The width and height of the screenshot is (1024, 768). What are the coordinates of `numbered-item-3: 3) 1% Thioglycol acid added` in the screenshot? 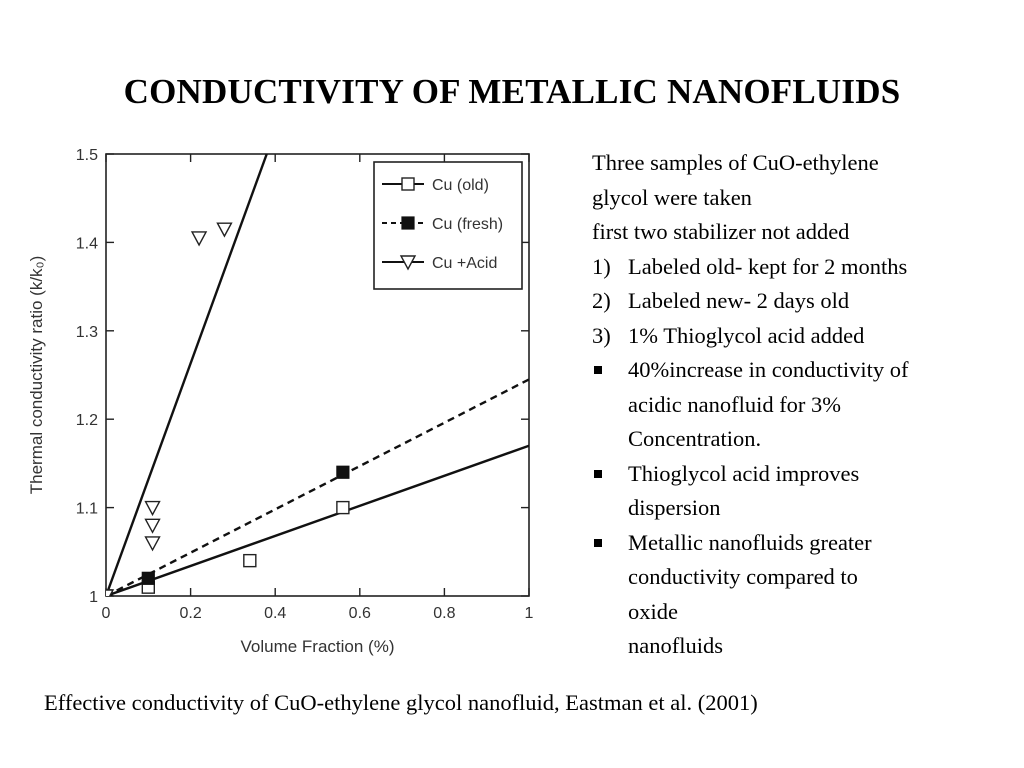 It's located at (797, 336).